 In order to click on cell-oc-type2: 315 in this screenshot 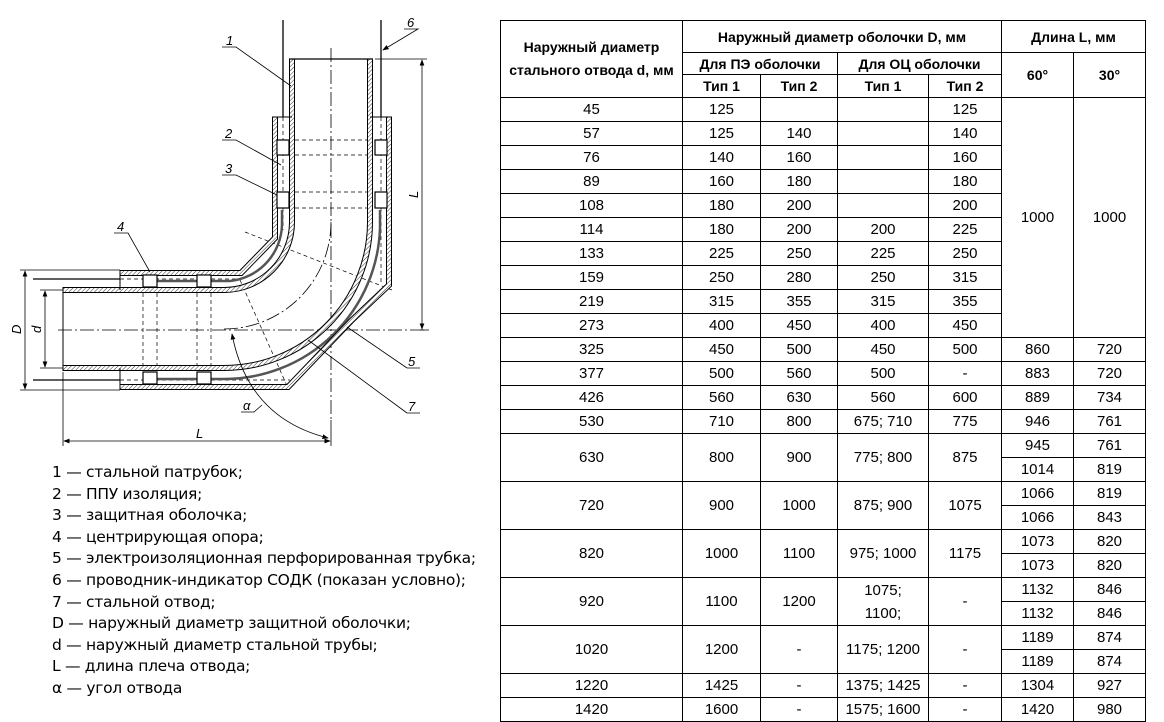, I will do `click(965, 277)`.